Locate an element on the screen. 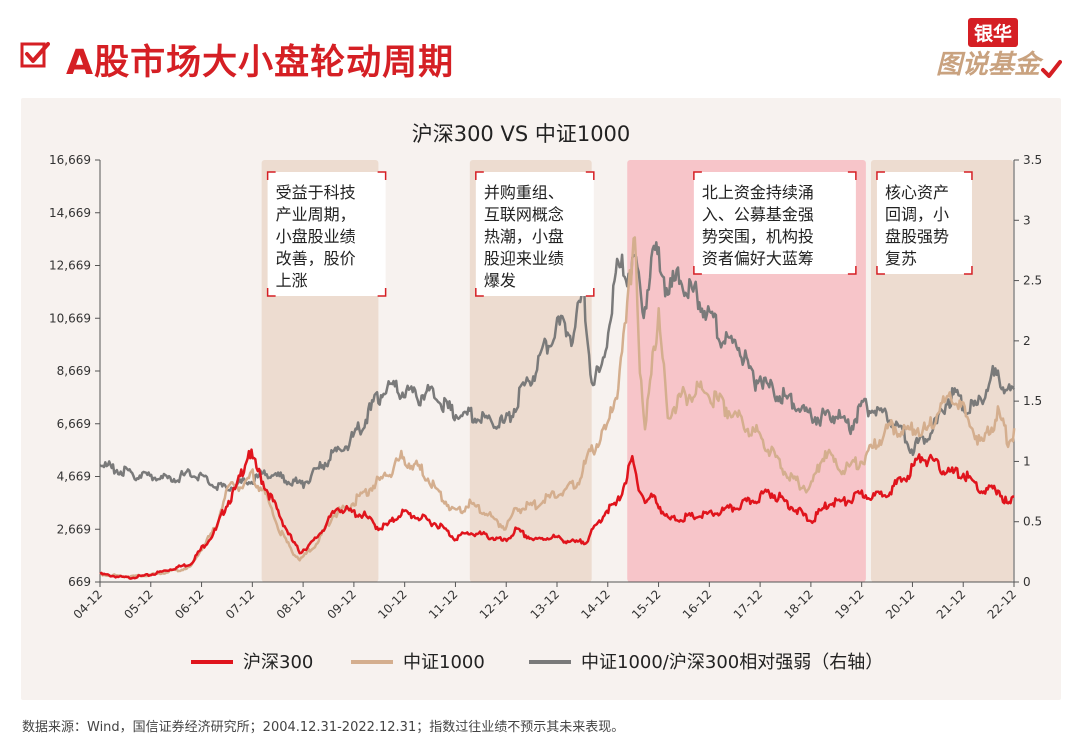 The image size is (1080, 750). x-tick-label: 05-12 is located at coordinates (138, 604).